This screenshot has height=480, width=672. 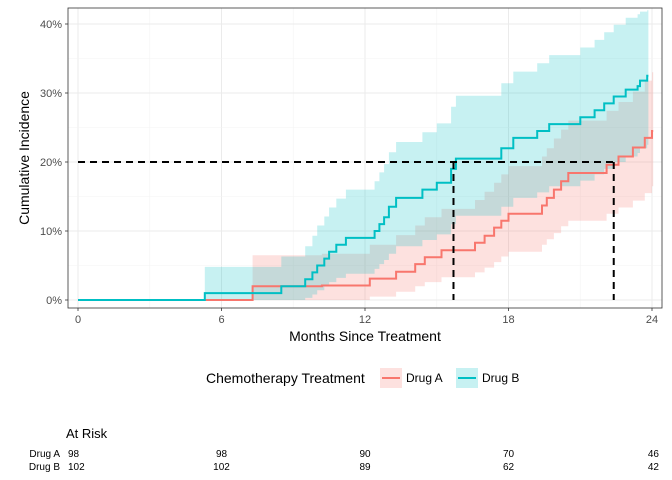 I want to click on legend-title: Chemotherapy Treatment, so click(x=285, y=378).